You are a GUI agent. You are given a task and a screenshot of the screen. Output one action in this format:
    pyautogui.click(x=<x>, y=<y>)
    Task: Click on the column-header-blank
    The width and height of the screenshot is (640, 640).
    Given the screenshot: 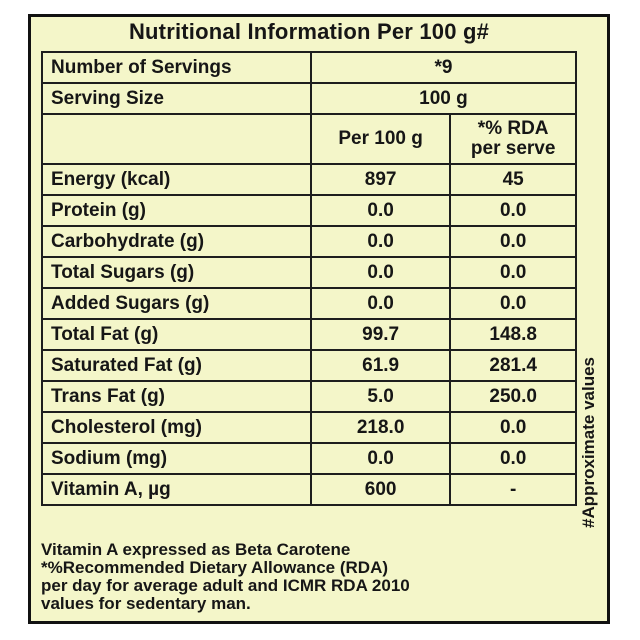 What is the action you would take?
    pyautogui.click(x=176, y=139)
    